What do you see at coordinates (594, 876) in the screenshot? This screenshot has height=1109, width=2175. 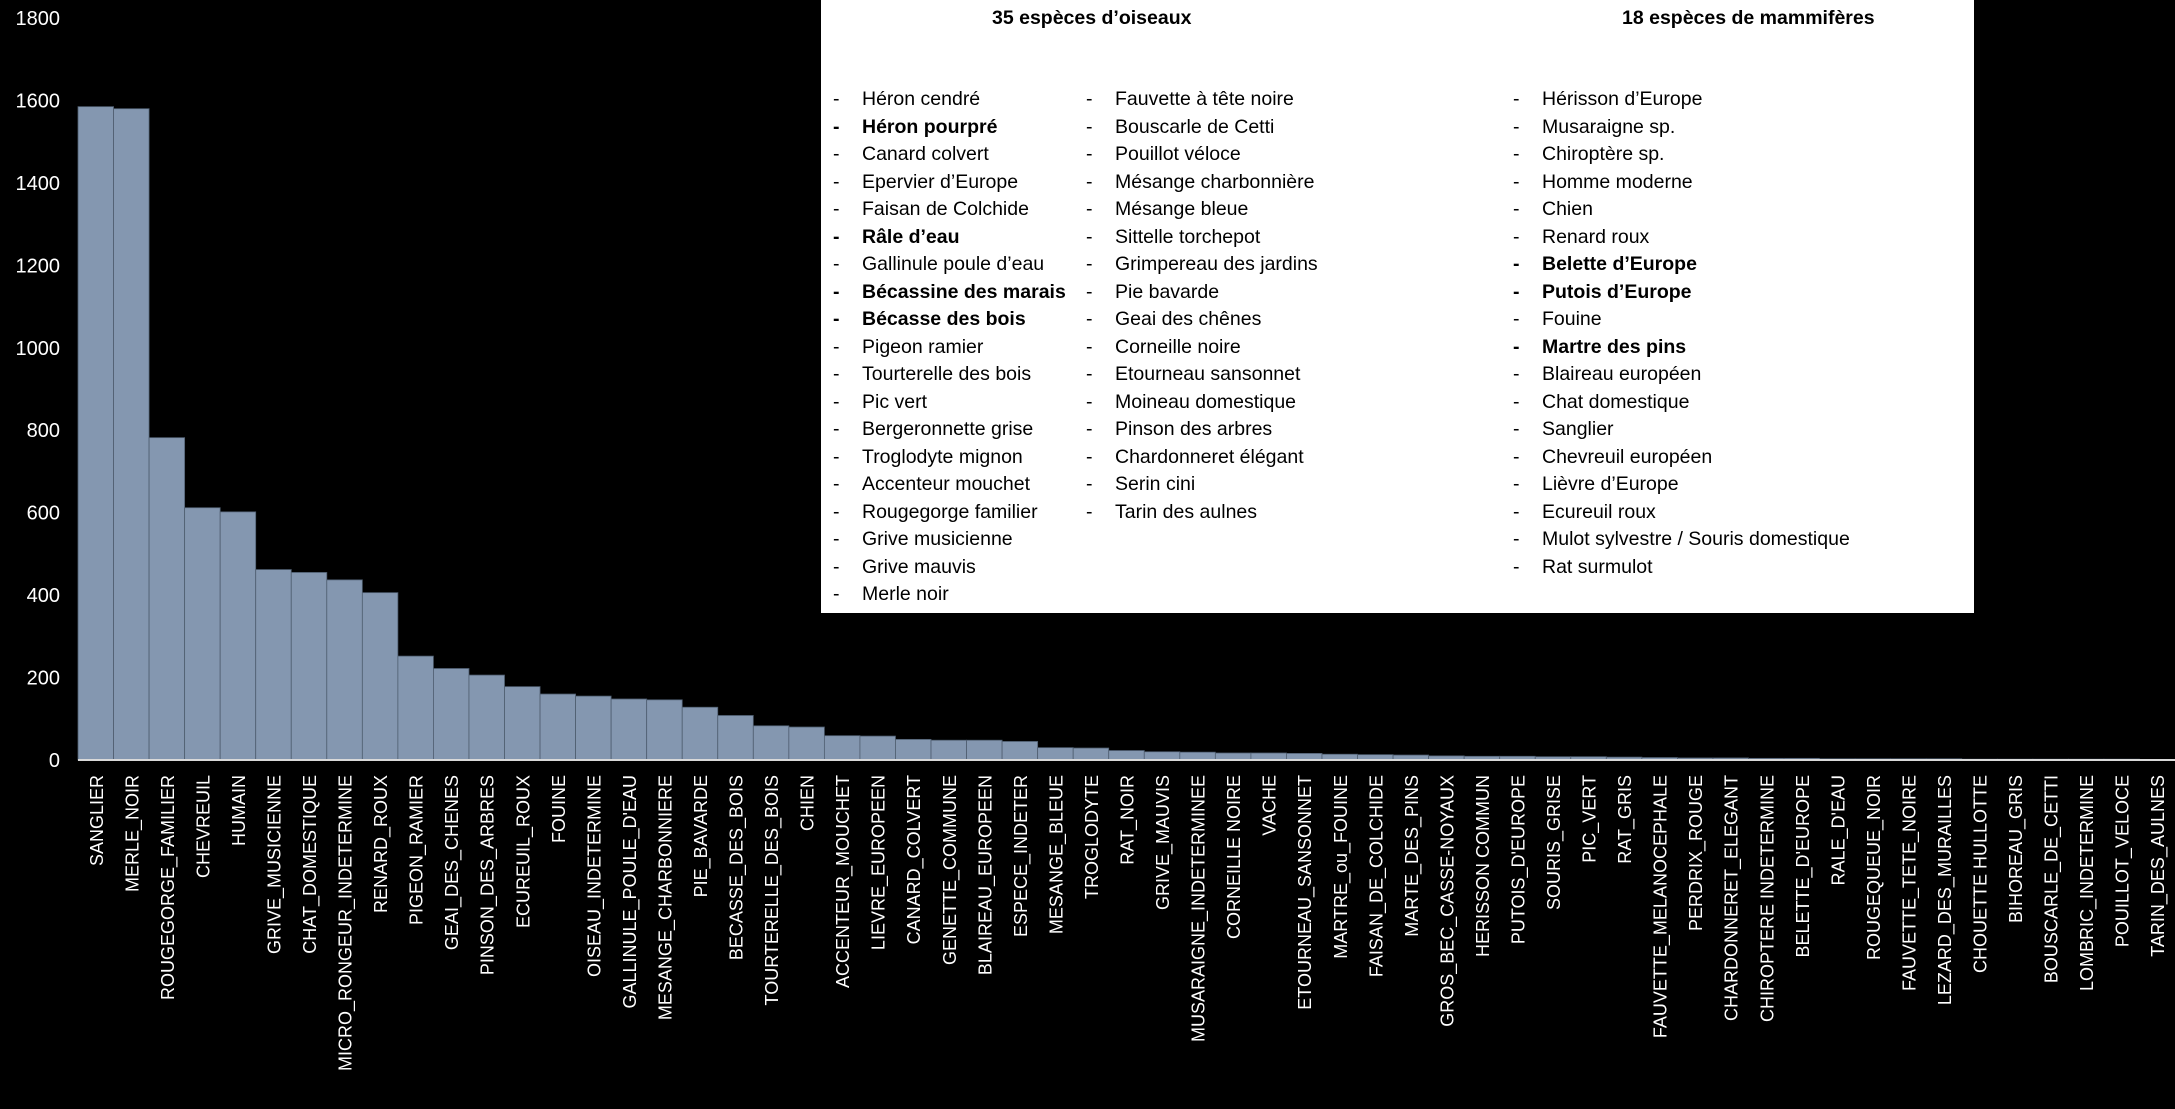 I see `x-tick-label: OISEAU_INDETERMINE` at bounding box center [594, 876].